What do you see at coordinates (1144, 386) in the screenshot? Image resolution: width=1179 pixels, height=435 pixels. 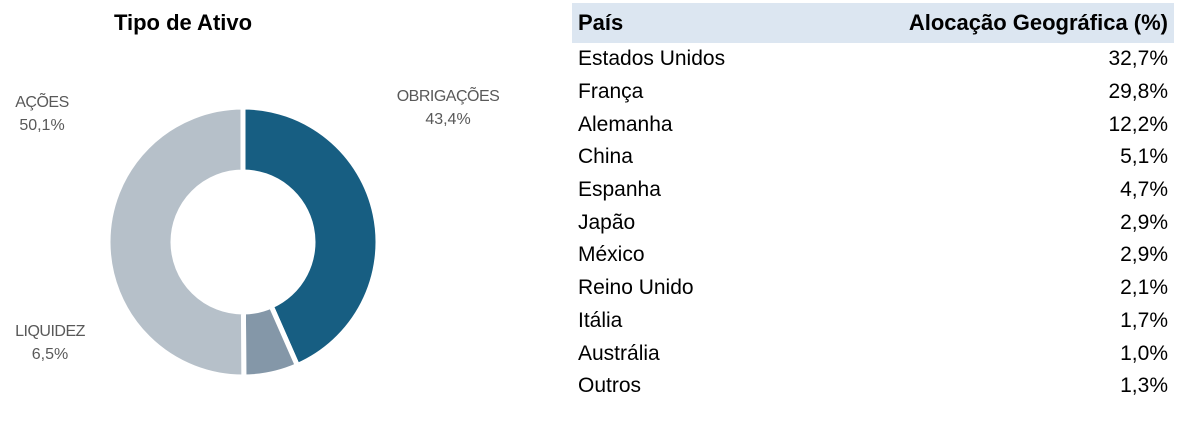 I see `allocation-cell: 1,3%` at bounding box center [1144, 386].